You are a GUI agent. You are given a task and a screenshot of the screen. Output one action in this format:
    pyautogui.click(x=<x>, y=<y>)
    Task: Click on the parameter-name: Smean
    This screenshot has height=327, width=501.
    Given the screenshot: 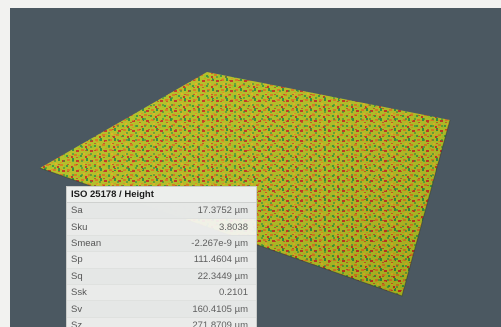 What is the action you would take?
    pyautogui.click(x=86, y=243)
    